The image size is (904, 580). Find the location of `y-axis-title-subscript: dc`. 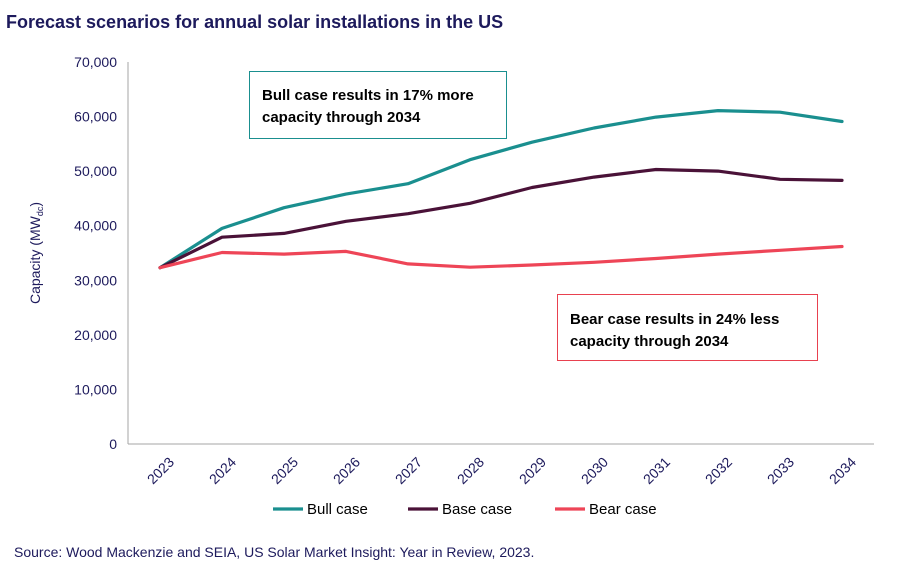

y-axis-title-subscript: dc is located at coordinates (40, 211).